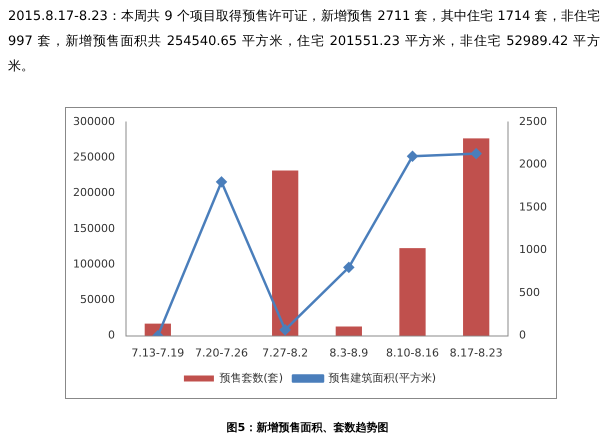  I want to click on text: 2015.8.17-8.23：本周共 9 个项目取得预售许可证，新增预售 2711 套，其中住宅 1714 套，非住宅 997 套，新增预售面积共 254540.65 平方米，住宅 201551.23 平方米，非住宅 52989.42 平方米。, so click(304, 42).